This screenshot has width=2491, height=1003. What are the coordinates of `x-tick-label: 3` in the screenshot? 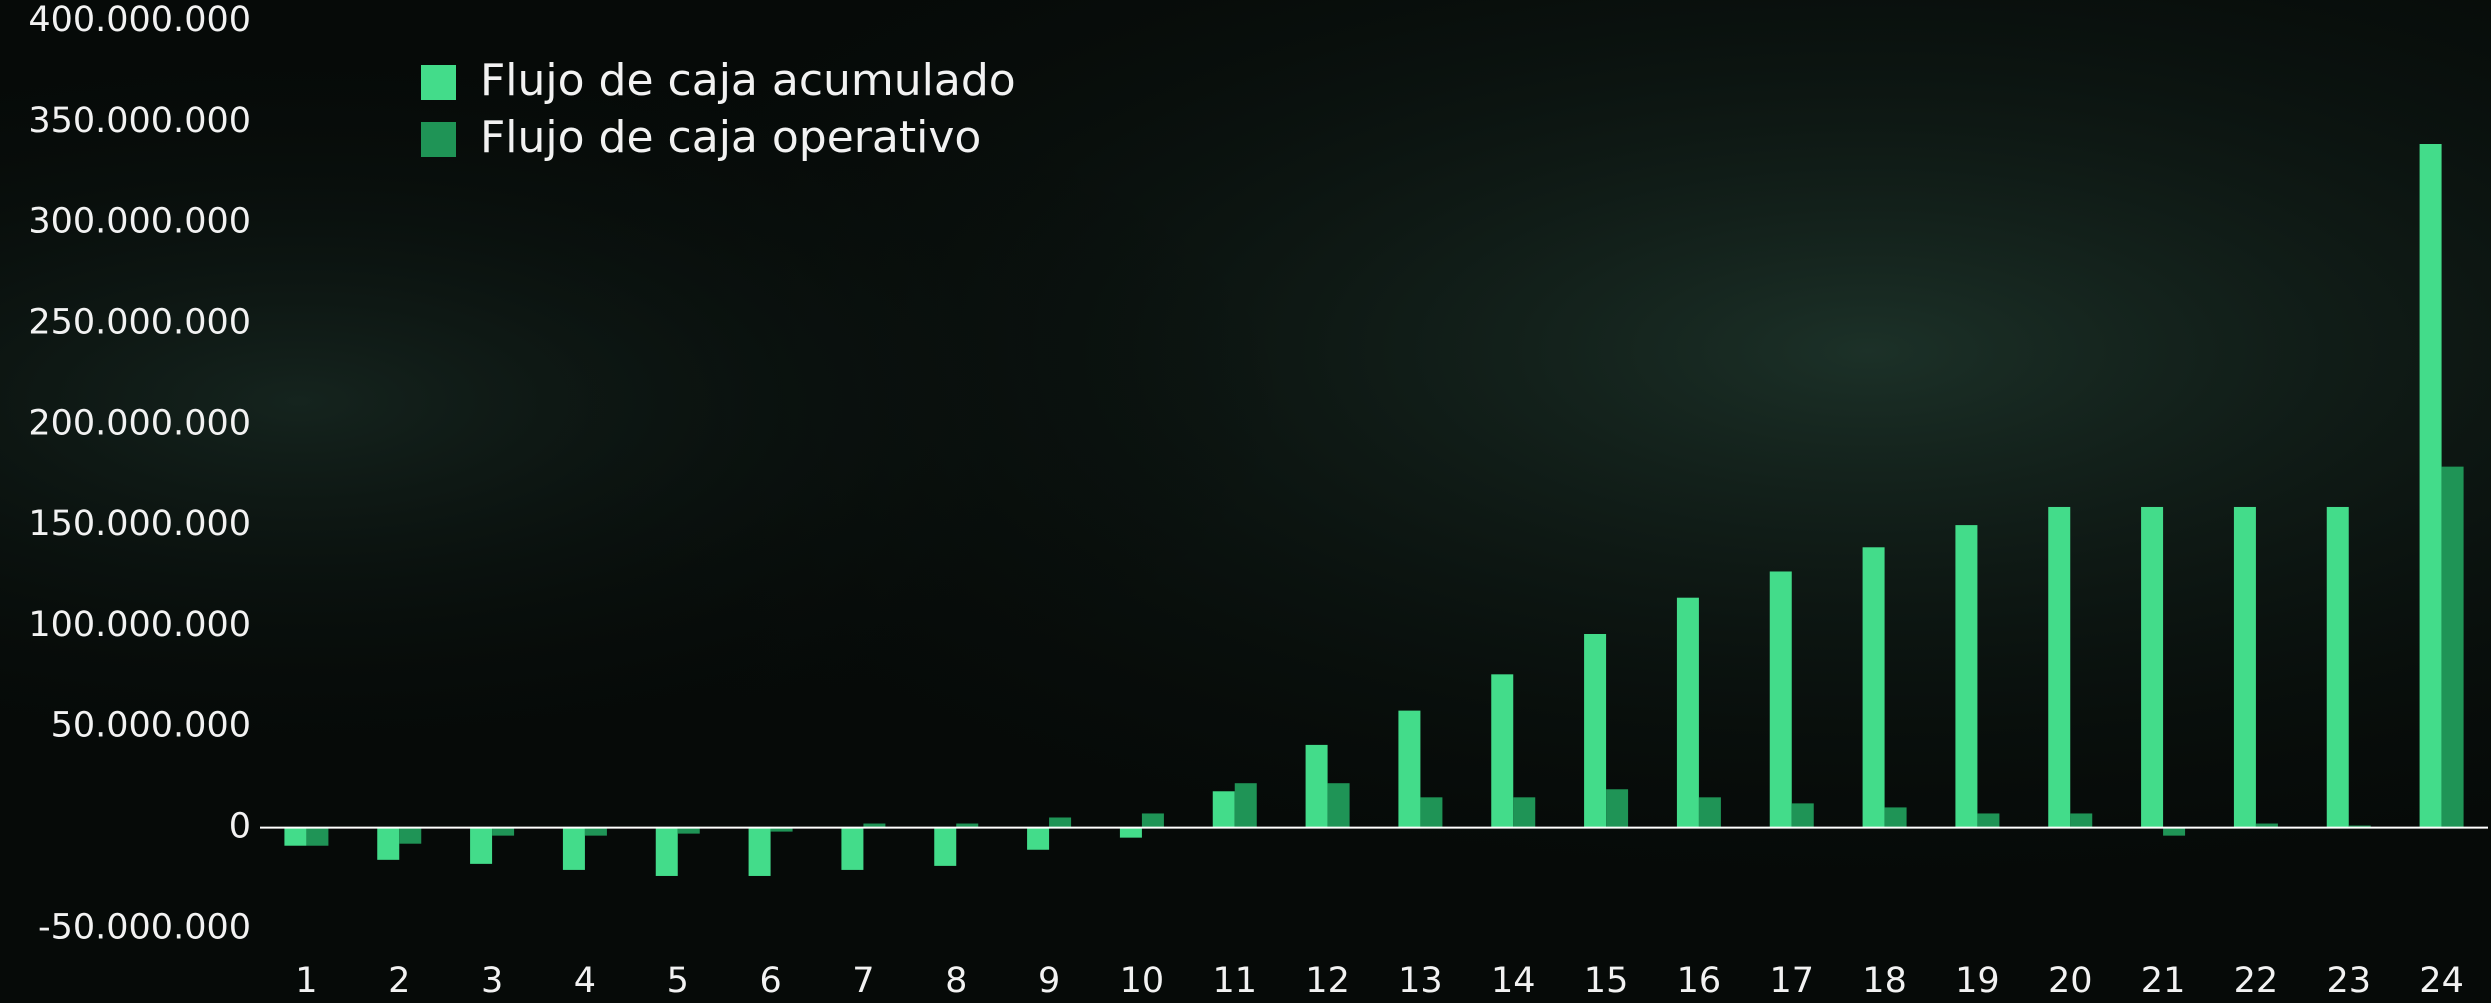 It's located at (492, 981).